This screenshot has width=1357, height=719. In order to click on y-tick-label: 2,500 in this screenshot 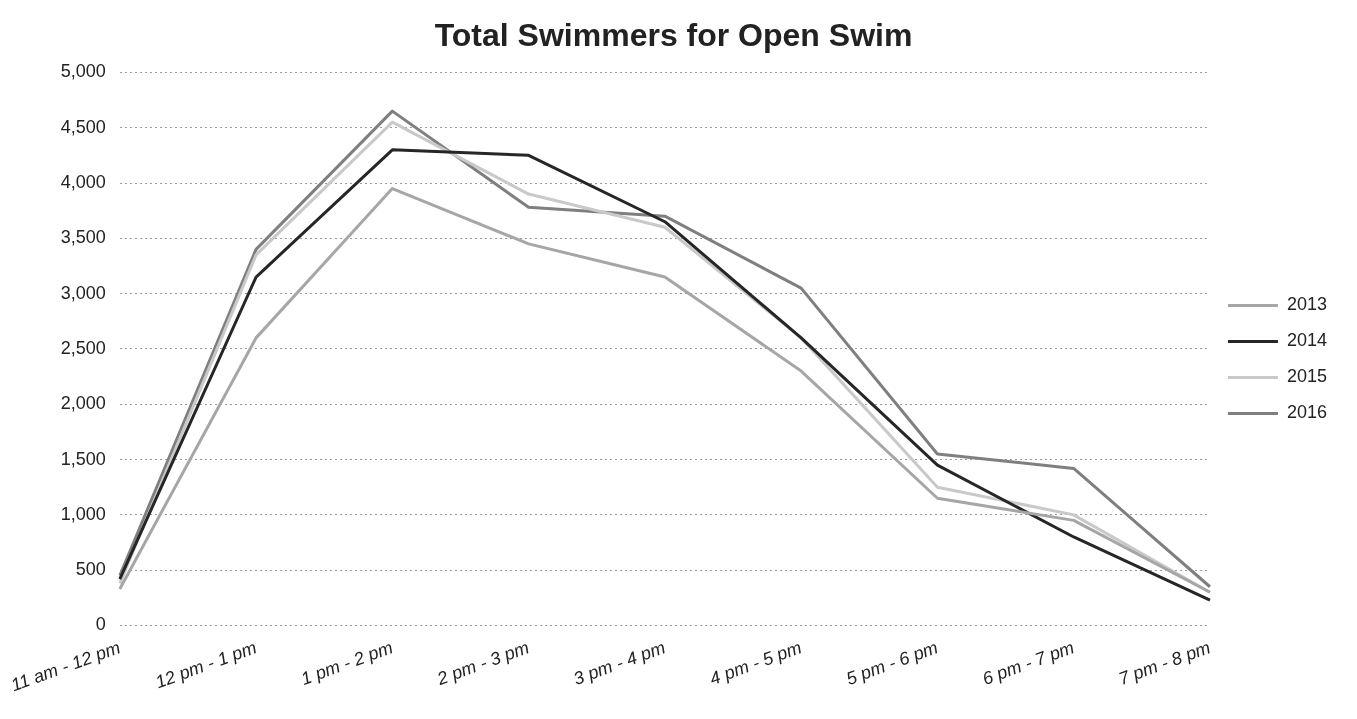, I will do `click(83, 347)`.